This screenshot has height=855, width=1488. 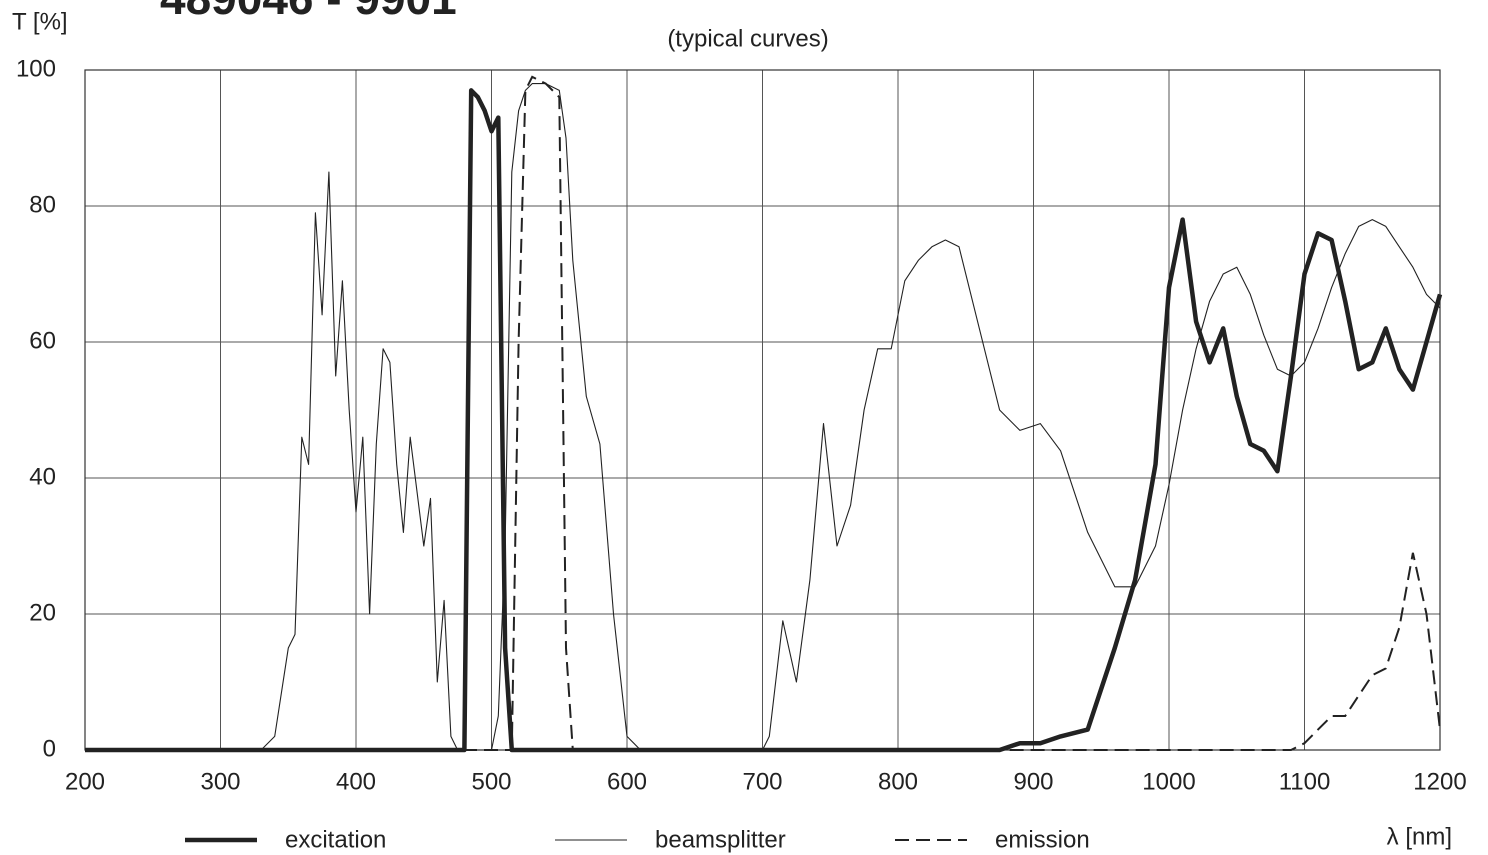 I want to click on legend-label: excitation, so click(x=335, y=839).